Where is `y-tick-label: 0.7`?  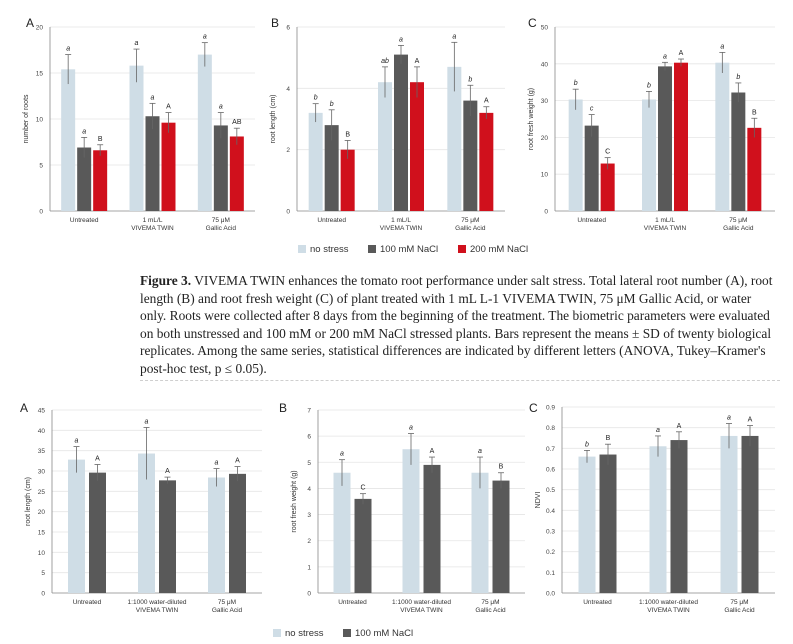 y-tick-label: 0.7 is located at coordinates (550, 449).